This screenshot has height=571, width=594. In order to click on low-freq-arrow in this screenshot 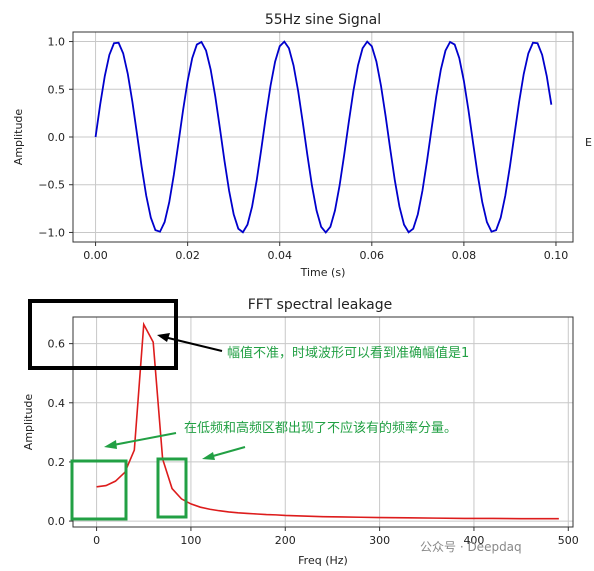, I will do `click(142, 439)`.